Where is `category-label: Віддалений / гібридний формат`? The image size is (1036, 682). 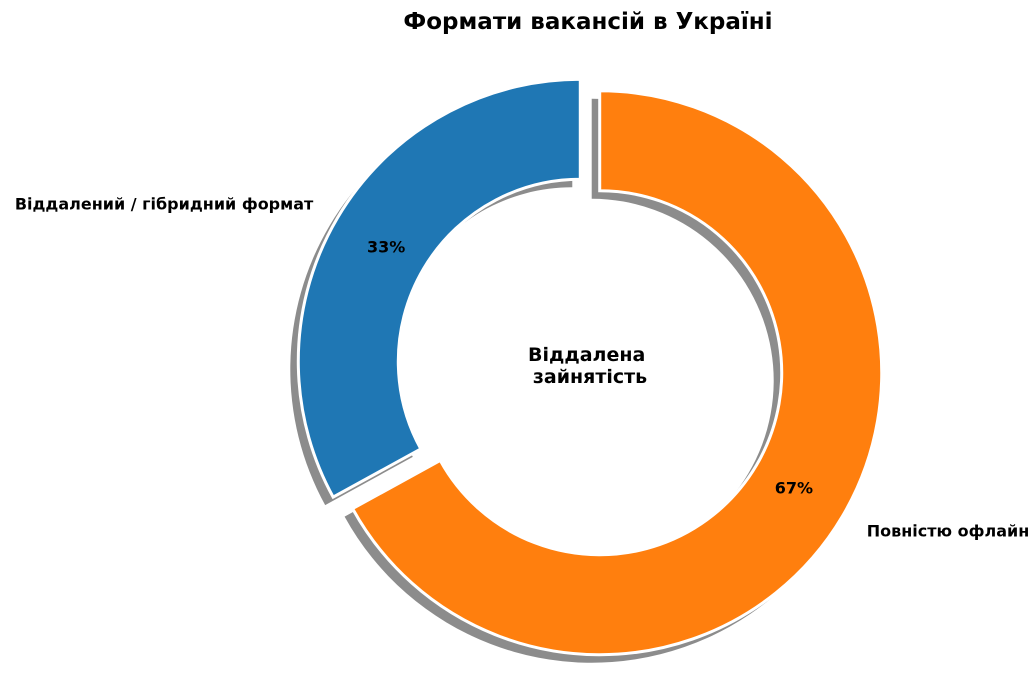
category-label: Віддалений / гібридний формат is located at coordinates (164, 203).